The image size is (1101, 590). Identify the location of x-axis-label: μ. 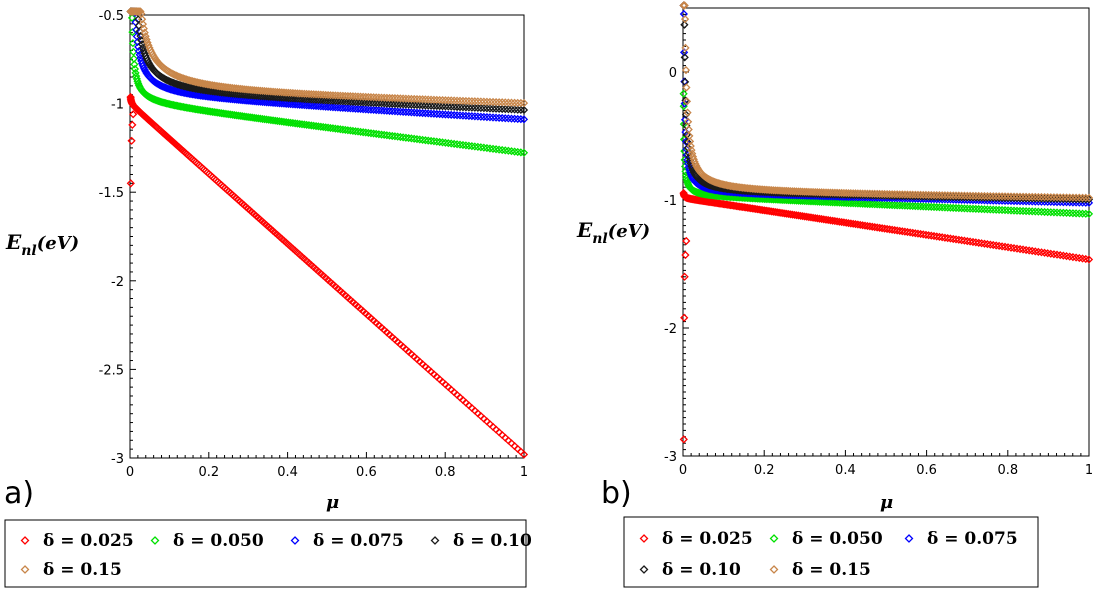
(886, 502).